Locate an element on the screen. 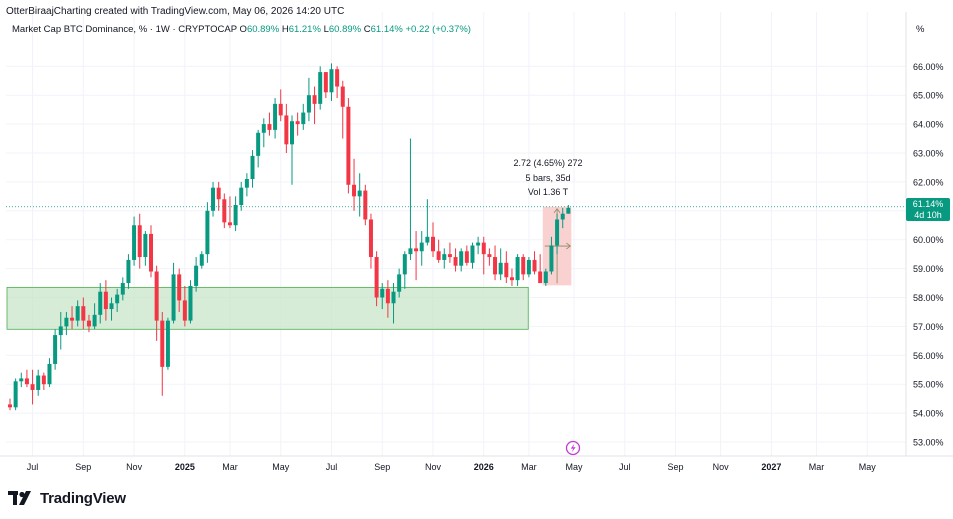 This screenshot has height=519, width=953. legend-low: 60.89% is located at coordinates (345, 29).